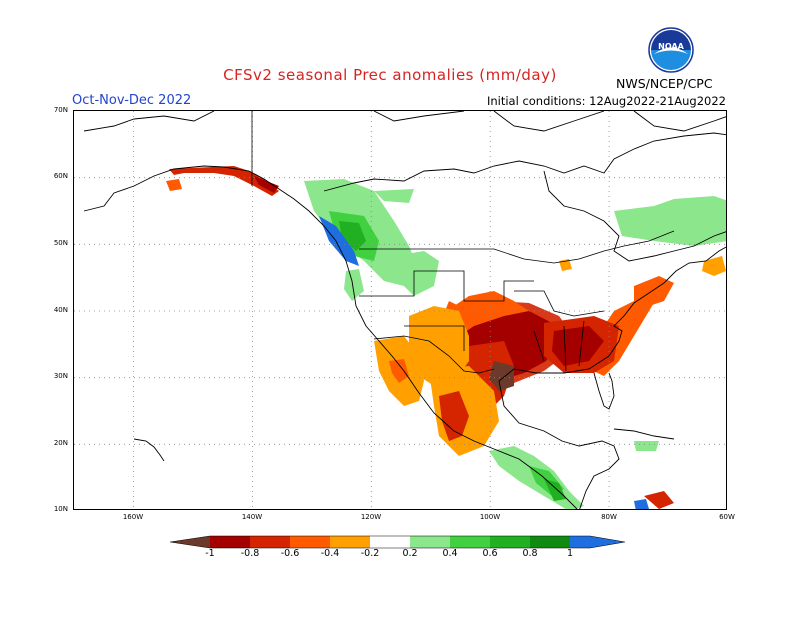 This screenshot has height=618, width=800. What do you see at coordinates (250, 553) in the screenshot?
I see `colorbar-label: -0.8` at bounding box center [250, 553].